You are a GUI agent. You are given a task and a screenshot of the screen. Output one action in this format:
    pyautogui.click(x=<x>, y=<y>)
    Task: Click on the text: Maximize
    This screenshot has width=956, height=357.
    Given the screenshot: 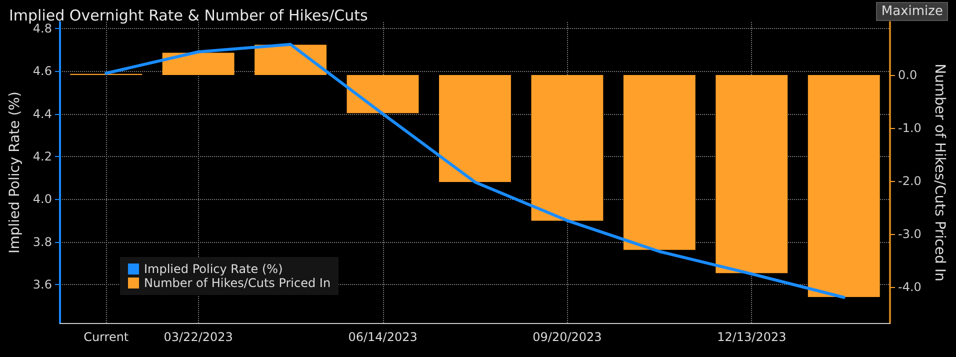 What is the action you would take?
    pyautogui.click(x=912, y=11)
    